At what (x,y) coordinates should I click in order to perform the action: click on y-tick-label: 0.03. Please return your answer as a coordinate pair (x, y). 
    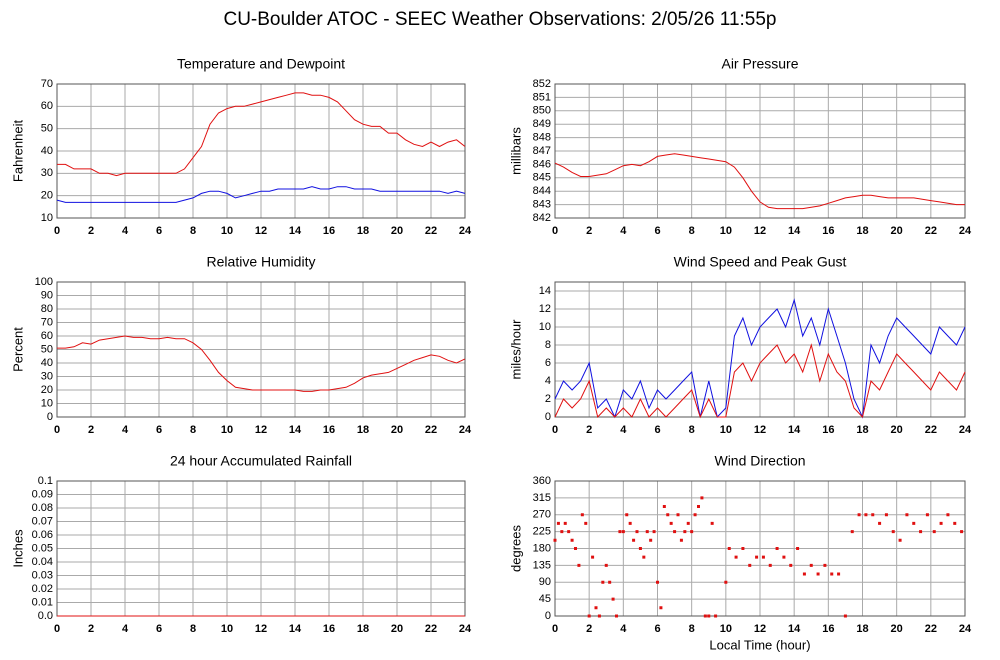
    Looking at the image, I should click on (42, 575).